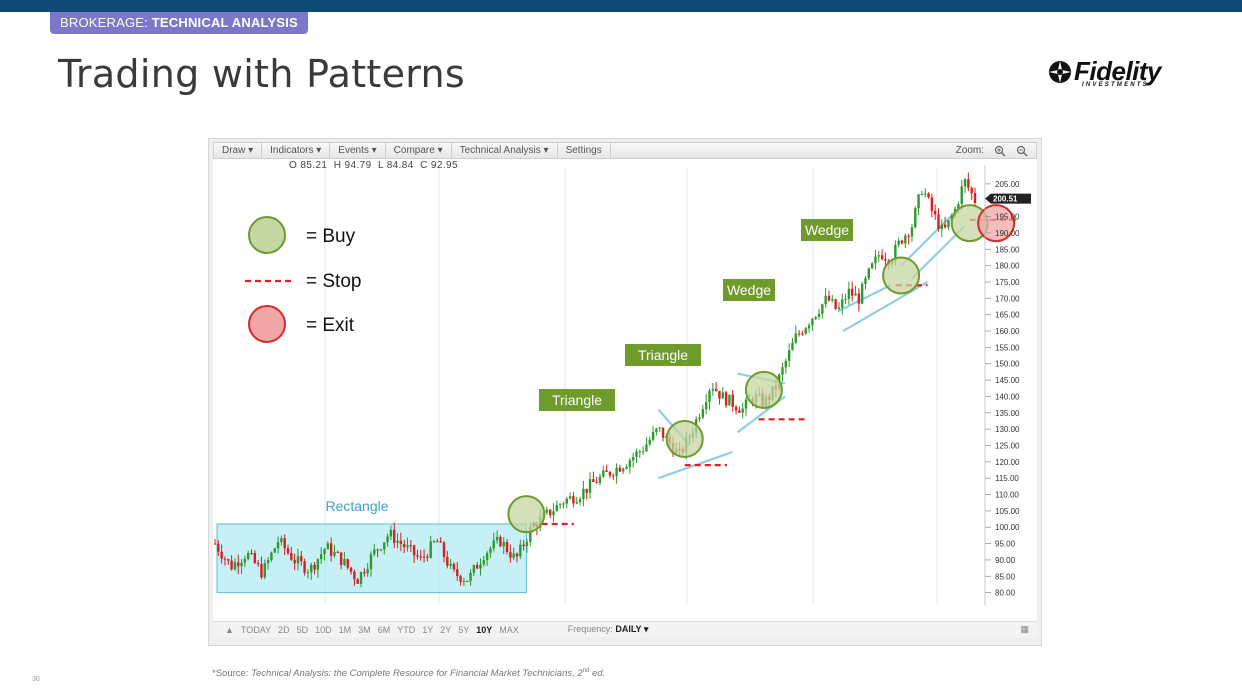 The height and width of the screenshot is (698, 1242). Describe the element at coordinates (256, 629) in the screenshot. I see `range-today: TODAY` at that location.